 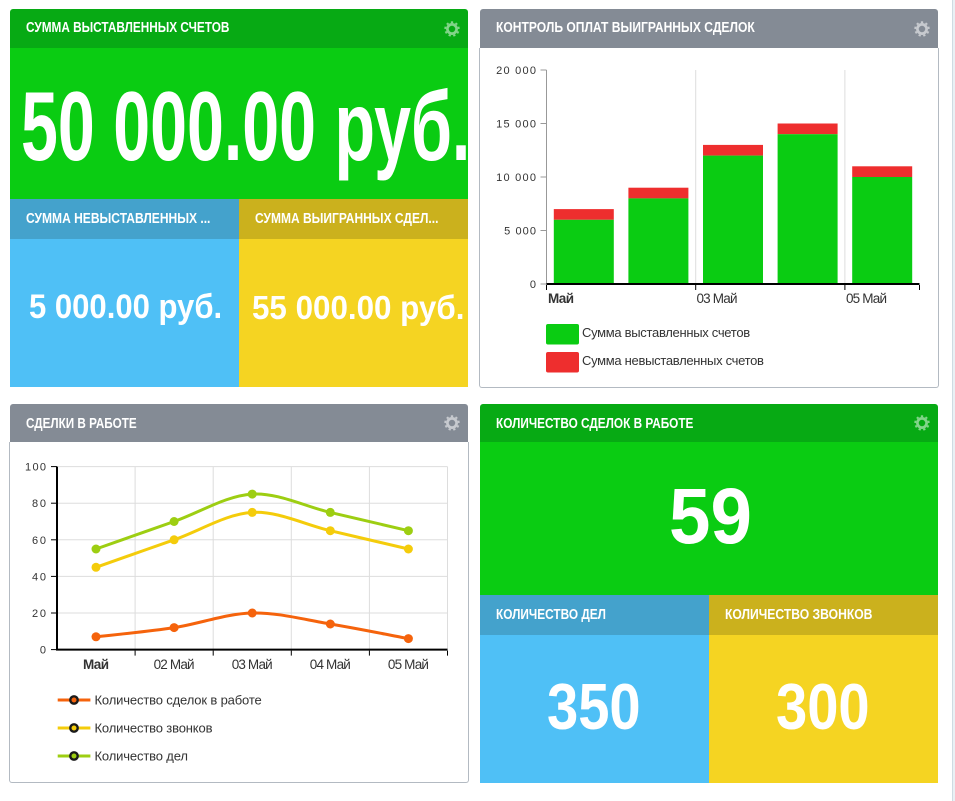 I want to click on svg-text: Сумма выставленных счетов, so click(x=666, y=332).